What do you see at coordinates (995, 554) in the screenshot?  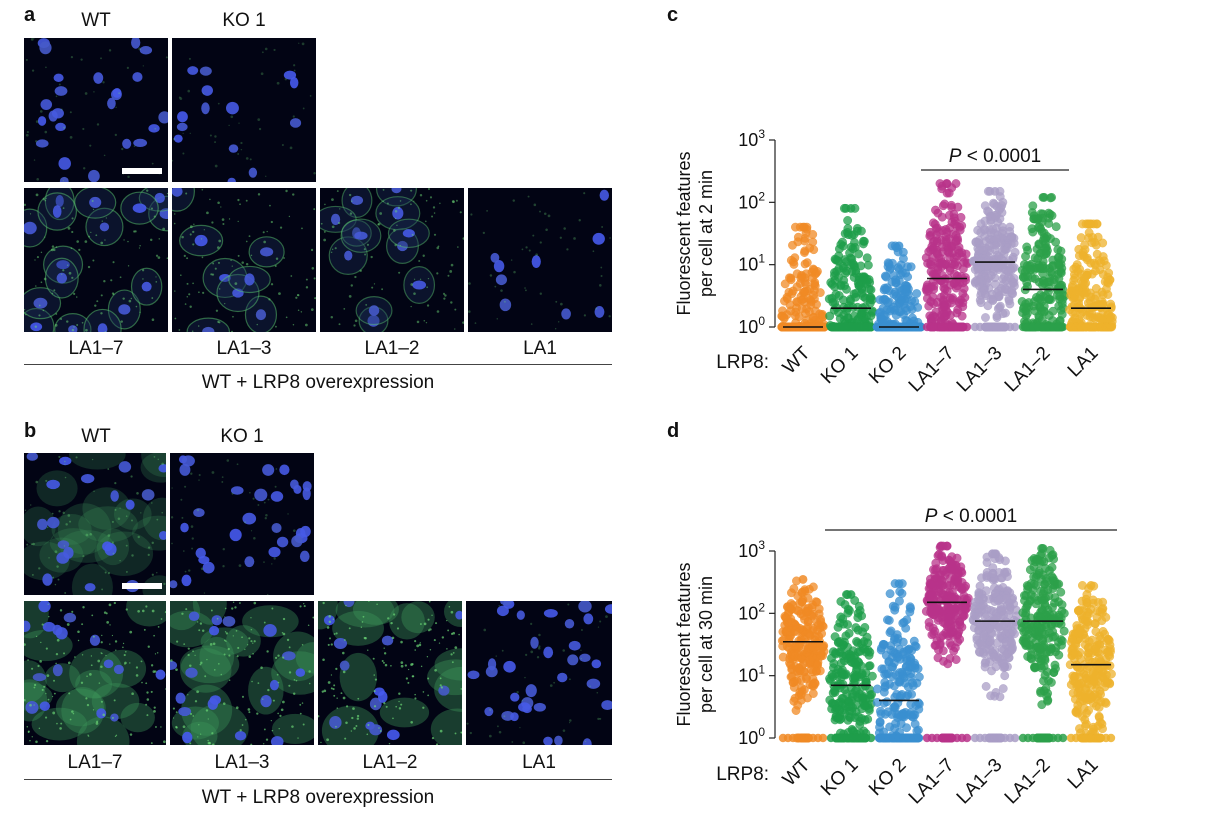 I see `data-point-max` at bounding box center [995, 554].